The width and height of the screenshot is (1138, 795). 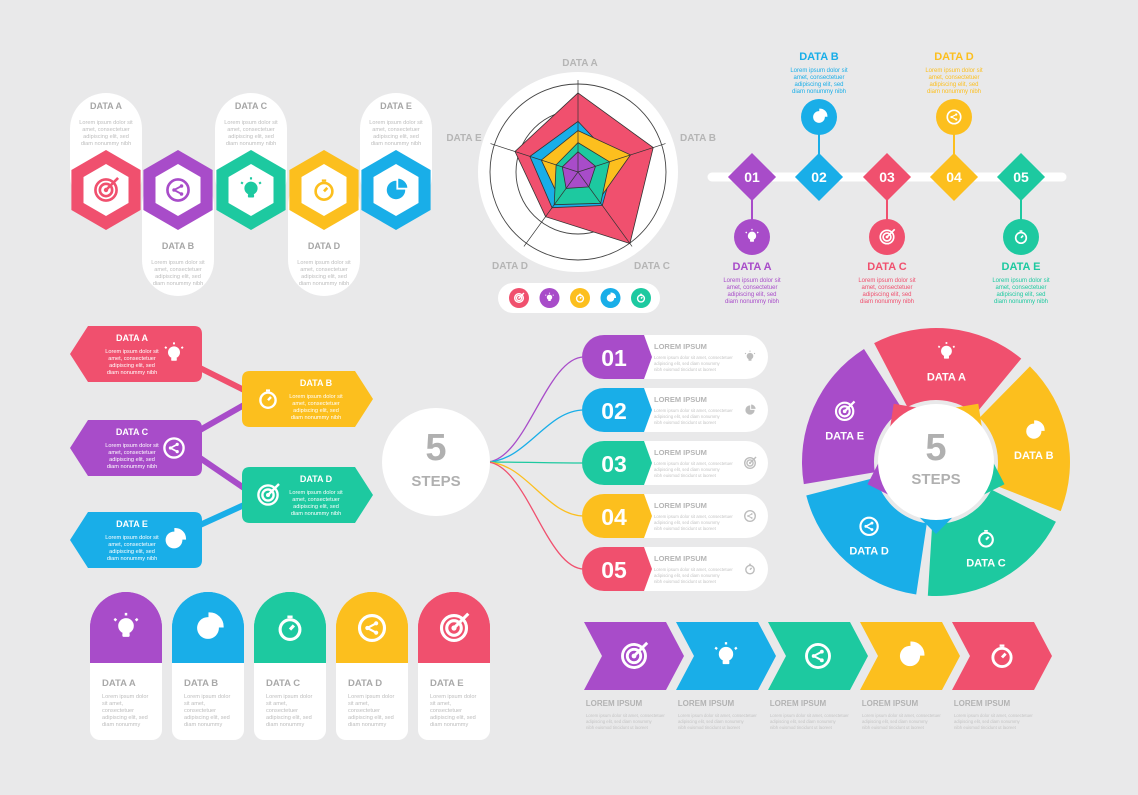 I want to click on timeline-number: 04, so click(x=954, y=177).